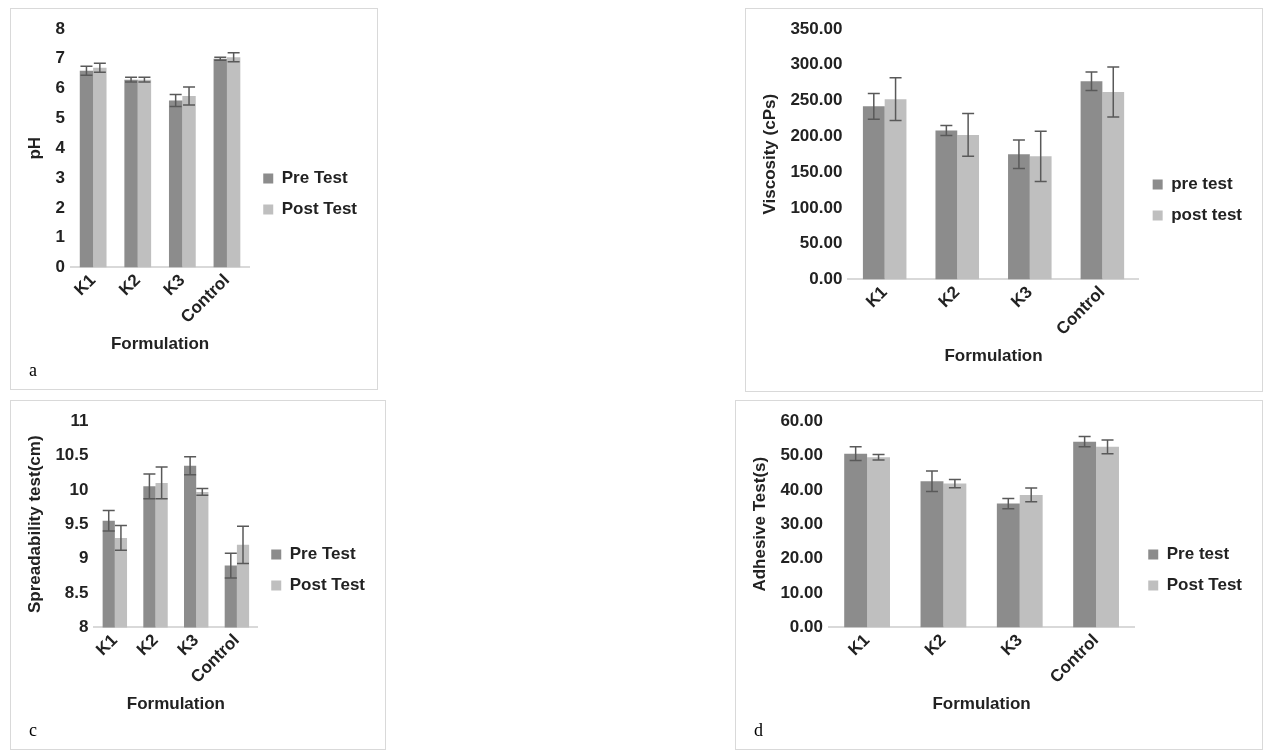  I want to click on y-tick-label: 10.5, so click(72, 455).